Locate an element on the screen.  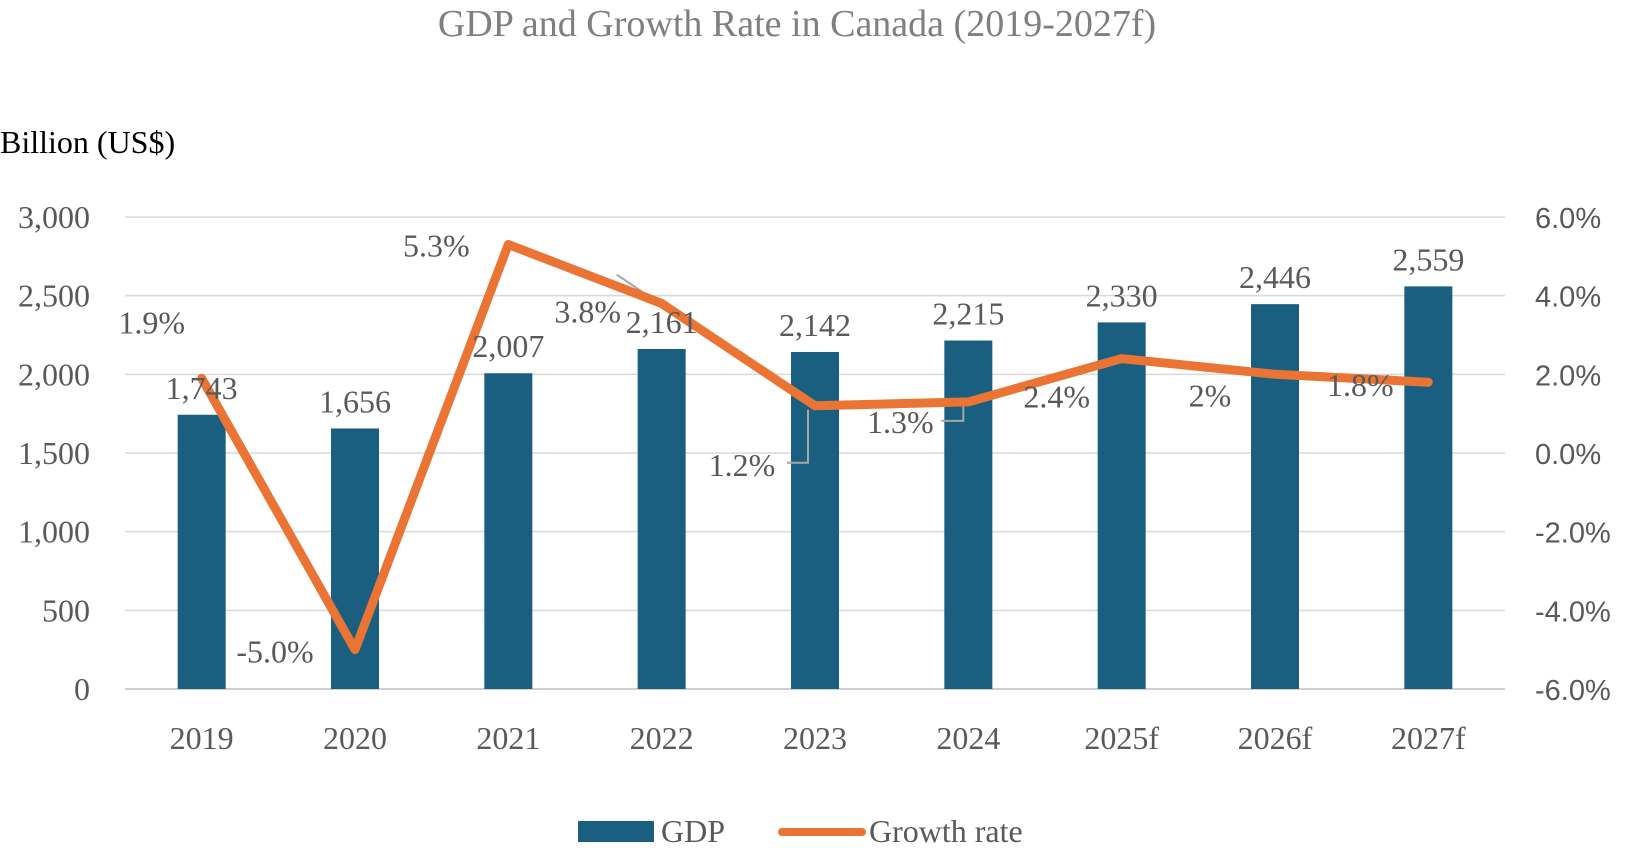
gdp-data-label: 2,161 is located at coordinates (662, 322).